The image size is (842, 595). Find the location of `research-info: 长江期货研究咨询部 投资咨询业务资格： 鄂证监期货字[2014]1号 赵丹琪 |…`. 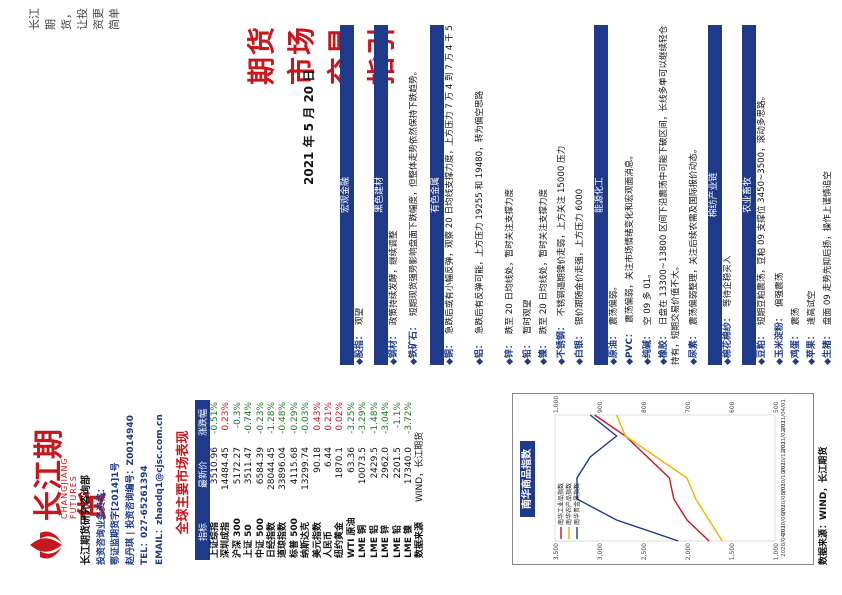

research-info: 长江期货研究咨询部 投资咨询业务资格： 鄂证监期货字[2014]1号 赵丹琪 |… is located at coordinates (123, 480).